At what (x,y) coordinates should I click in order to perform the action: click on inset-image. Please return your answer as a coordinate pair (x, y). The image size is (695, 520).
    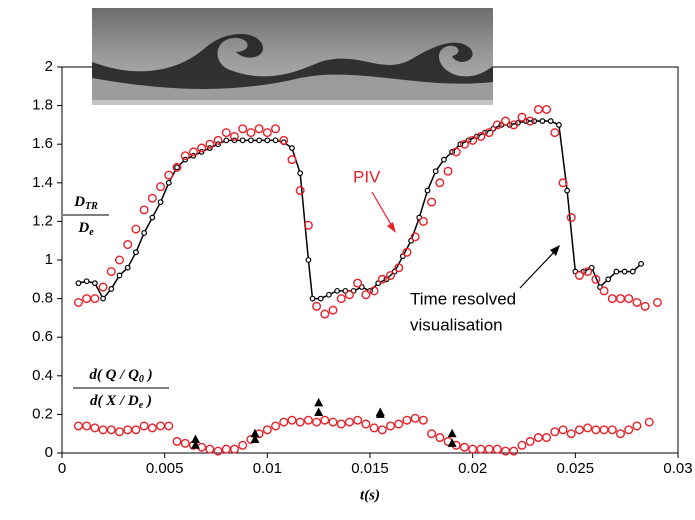
    Looking at the image, I should click on (292, 56).